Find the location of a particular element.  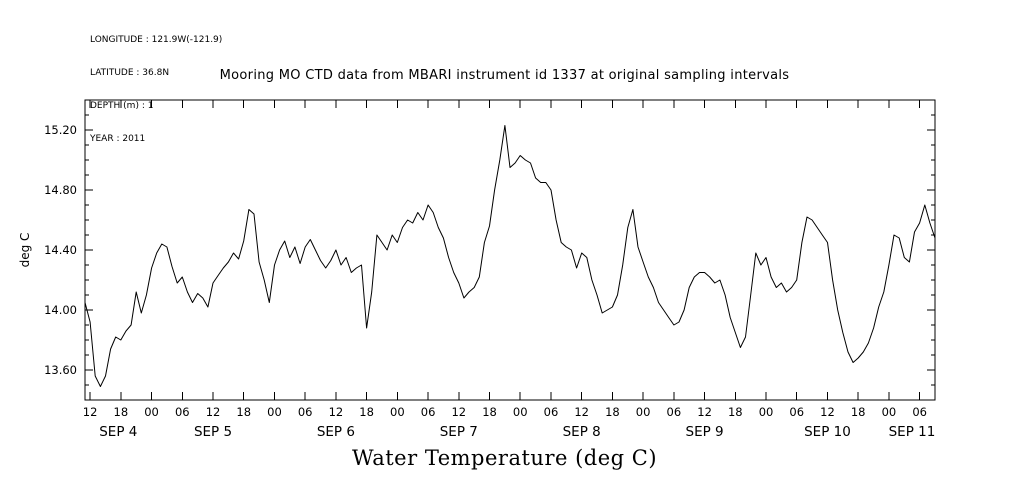

svg-text: 15.20 is located at coordinates (60, 130).